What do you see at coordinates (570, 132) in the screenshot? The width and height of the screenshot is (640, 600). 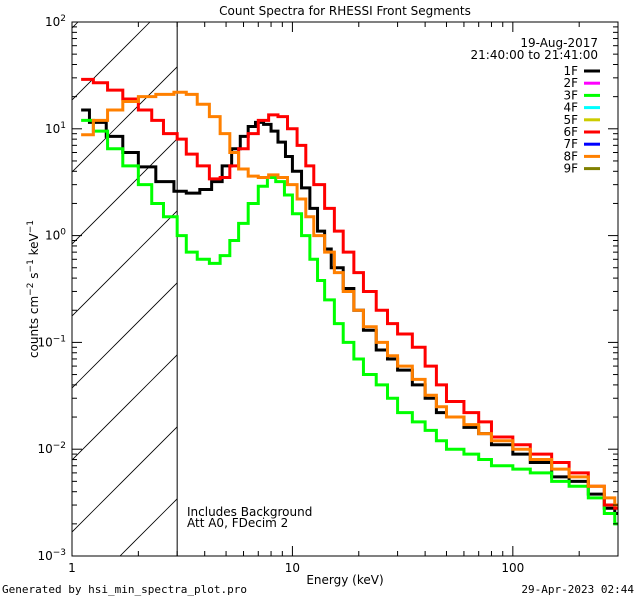 I see `legend-label: 6F` at bounding box center [570, 132].